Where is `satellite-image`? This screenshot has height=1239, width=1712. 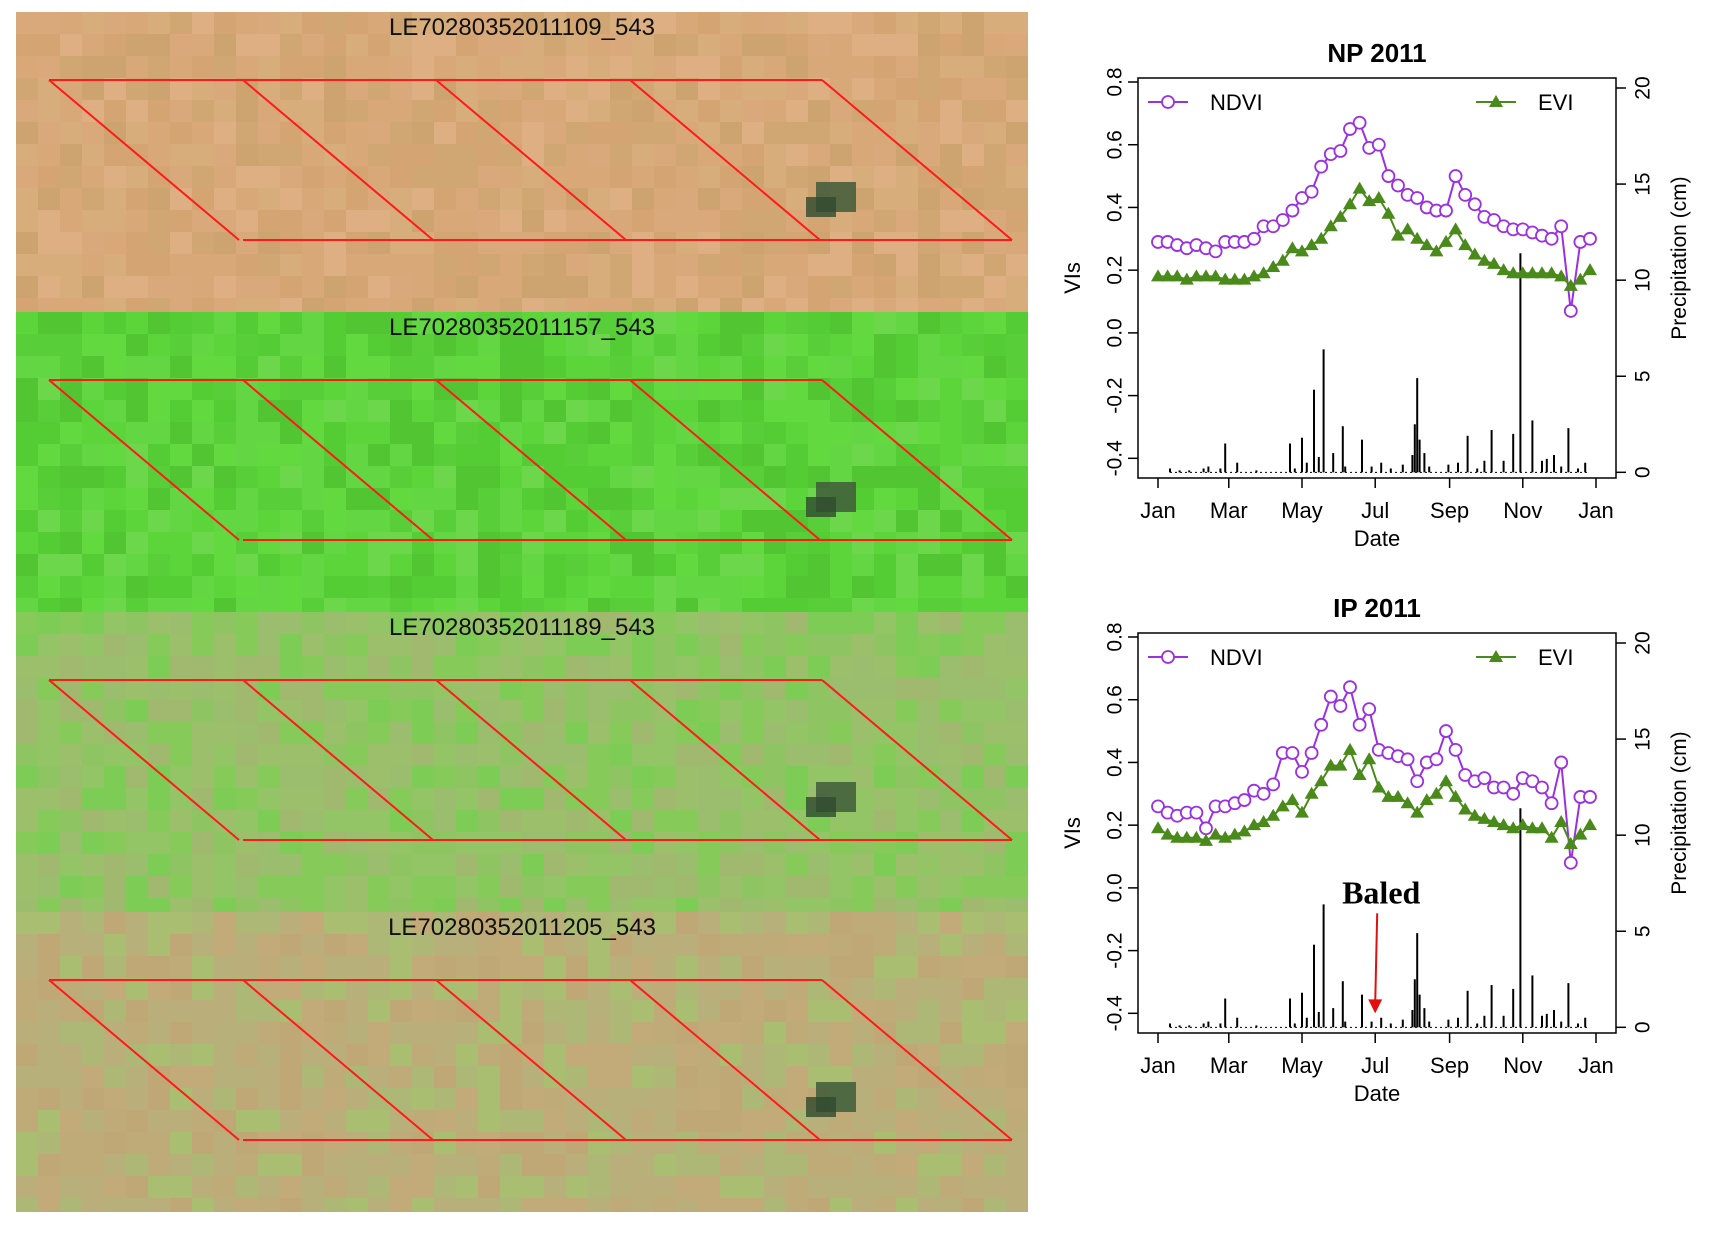 satellite-image is located at coordinates (522, 762).